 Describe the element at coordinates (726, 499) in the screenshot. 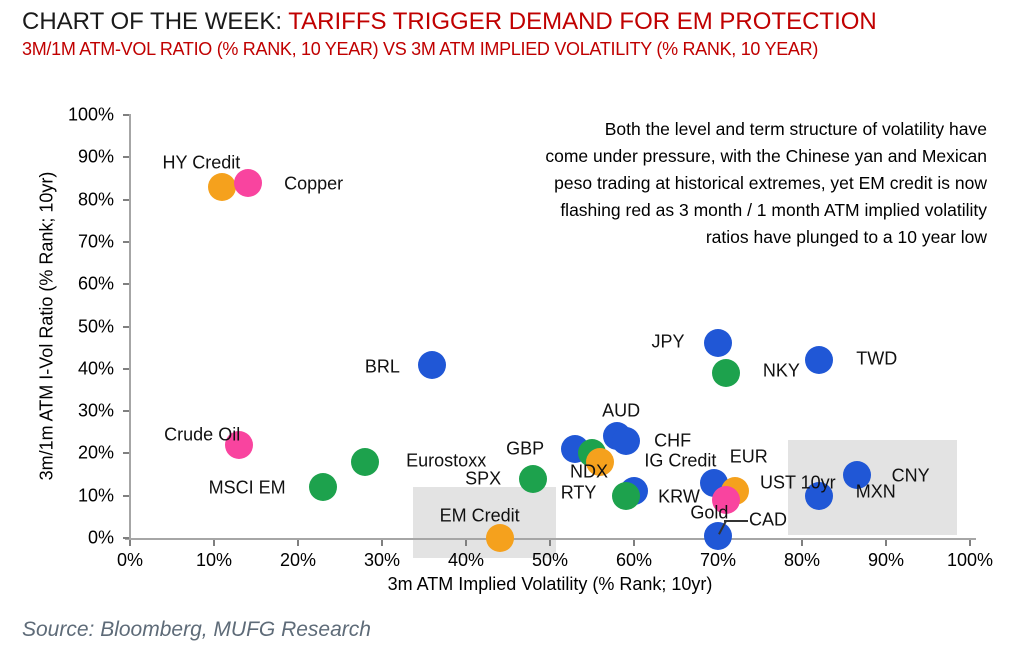

I see `point-gold` at that location.